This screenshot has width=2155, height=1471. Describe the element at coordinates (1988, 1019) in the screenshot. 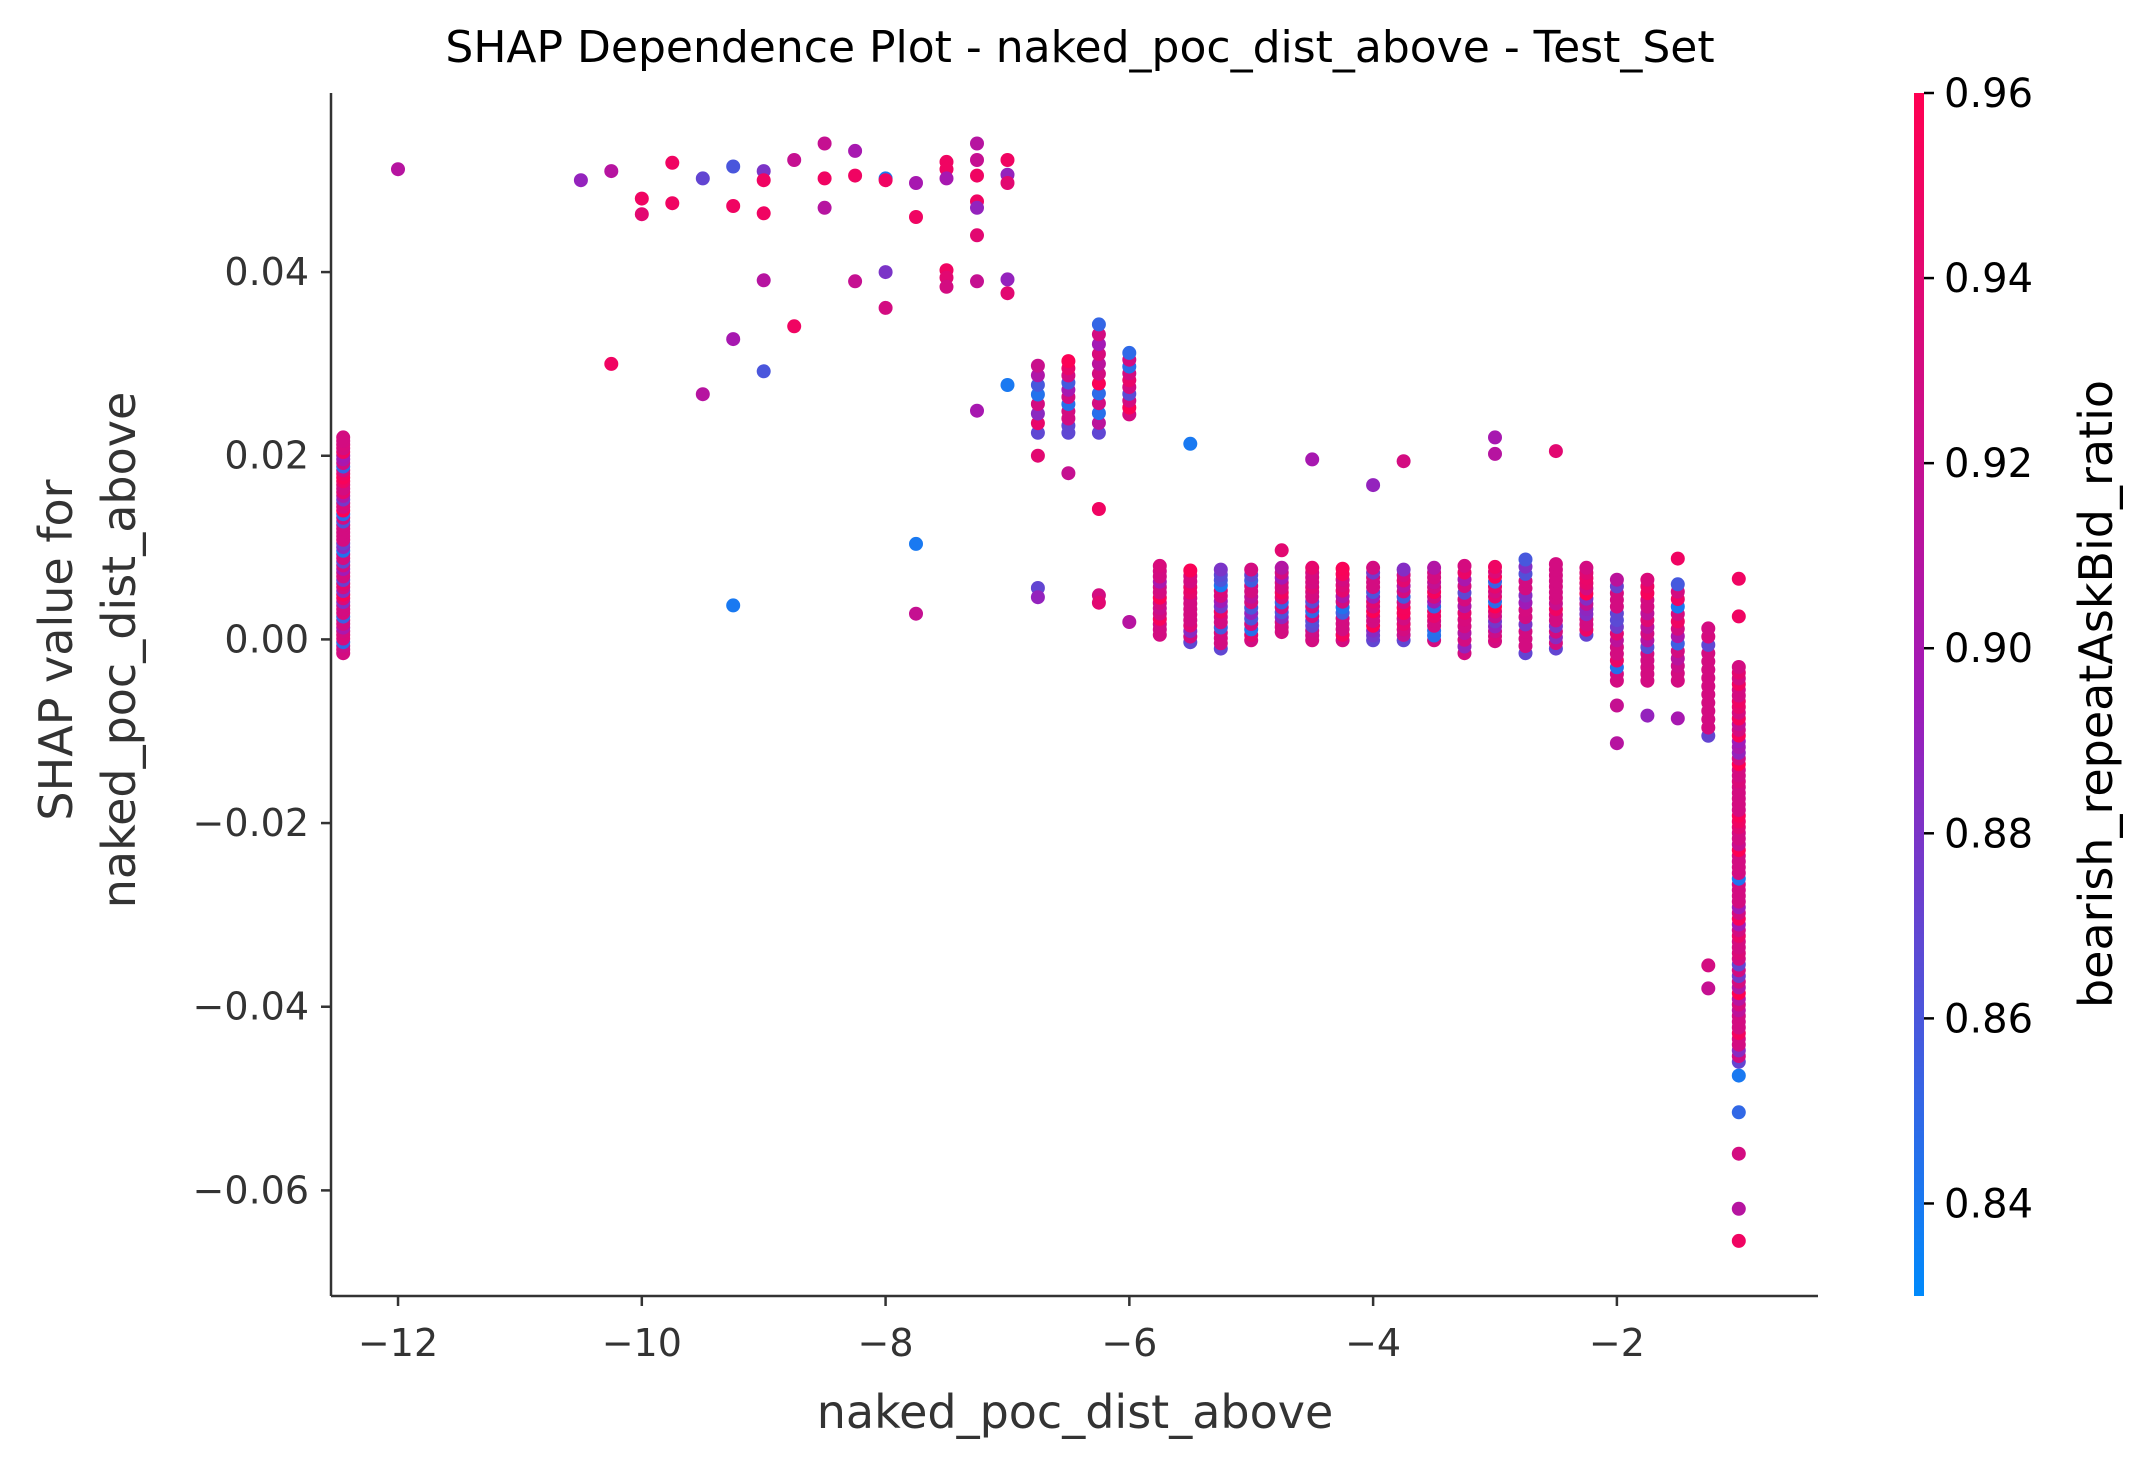

I see `colorbar-tick-label: 0.86` at that location.